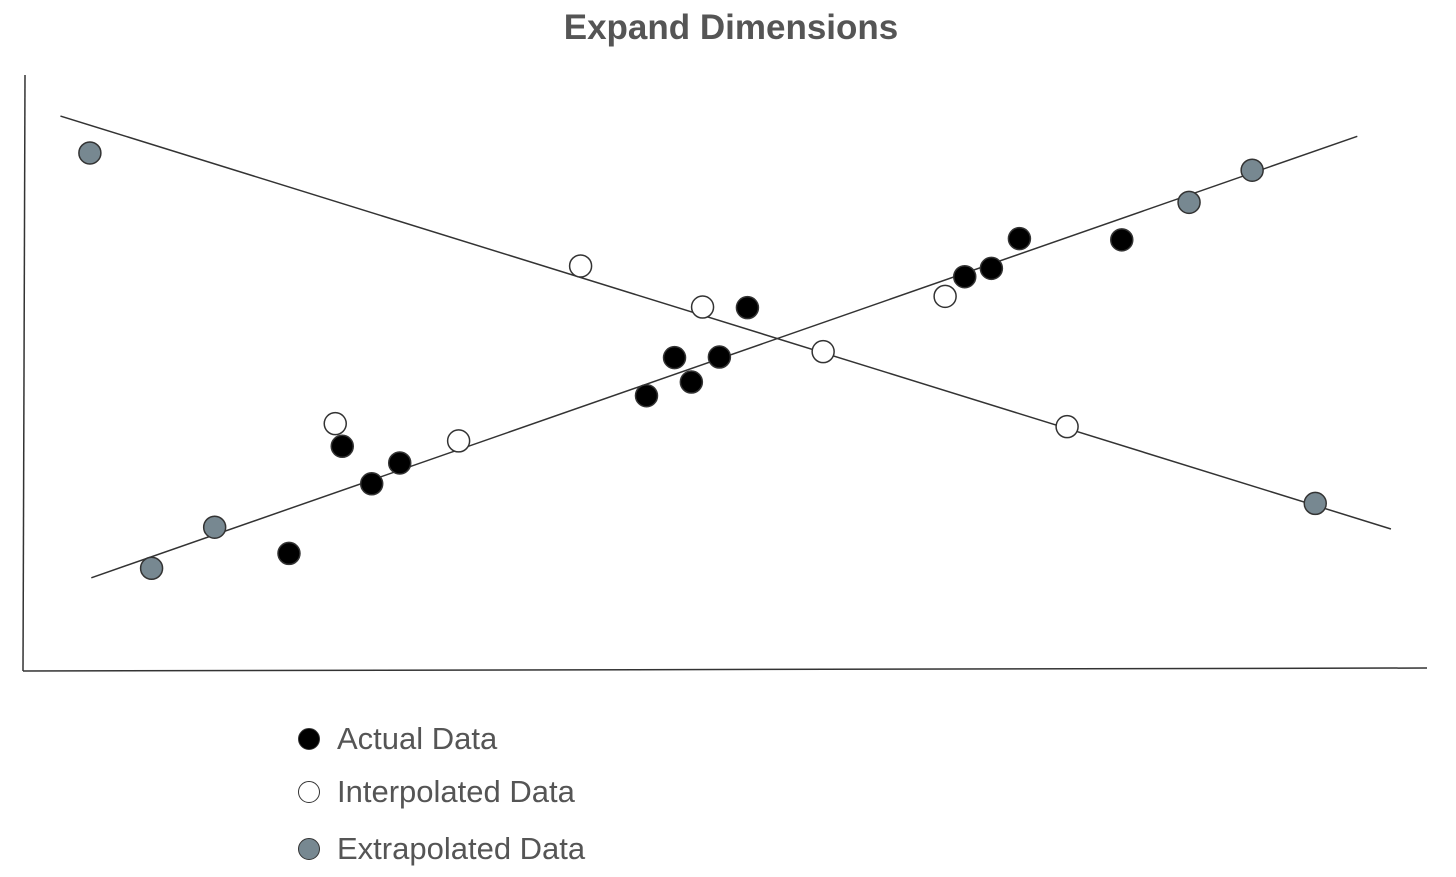 This screenshot has width=1456, height=877. I want to click on legend-marker-extrapolated-data, so click(309, 848).